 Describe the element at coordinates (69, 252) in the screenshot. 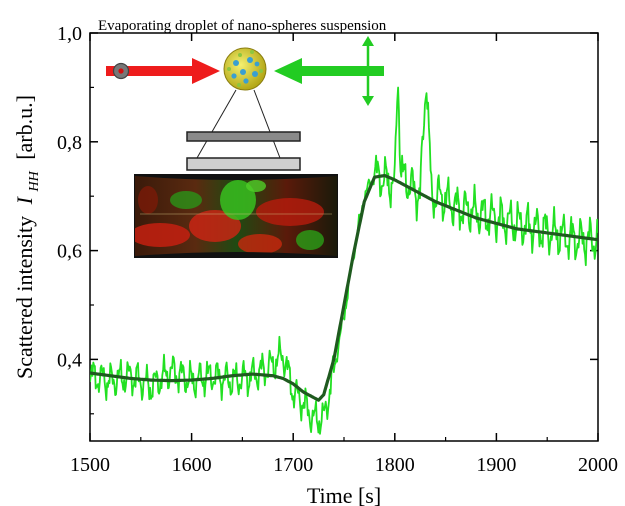

I see `y-tick-label: 0,6` at that location.